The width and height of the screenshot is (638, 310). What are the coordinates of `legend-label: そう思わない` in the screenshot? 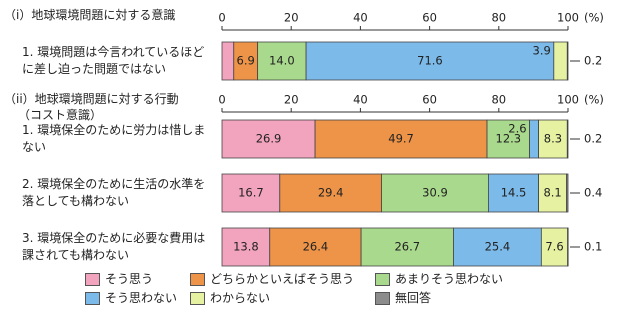 It's located at (141, 298).